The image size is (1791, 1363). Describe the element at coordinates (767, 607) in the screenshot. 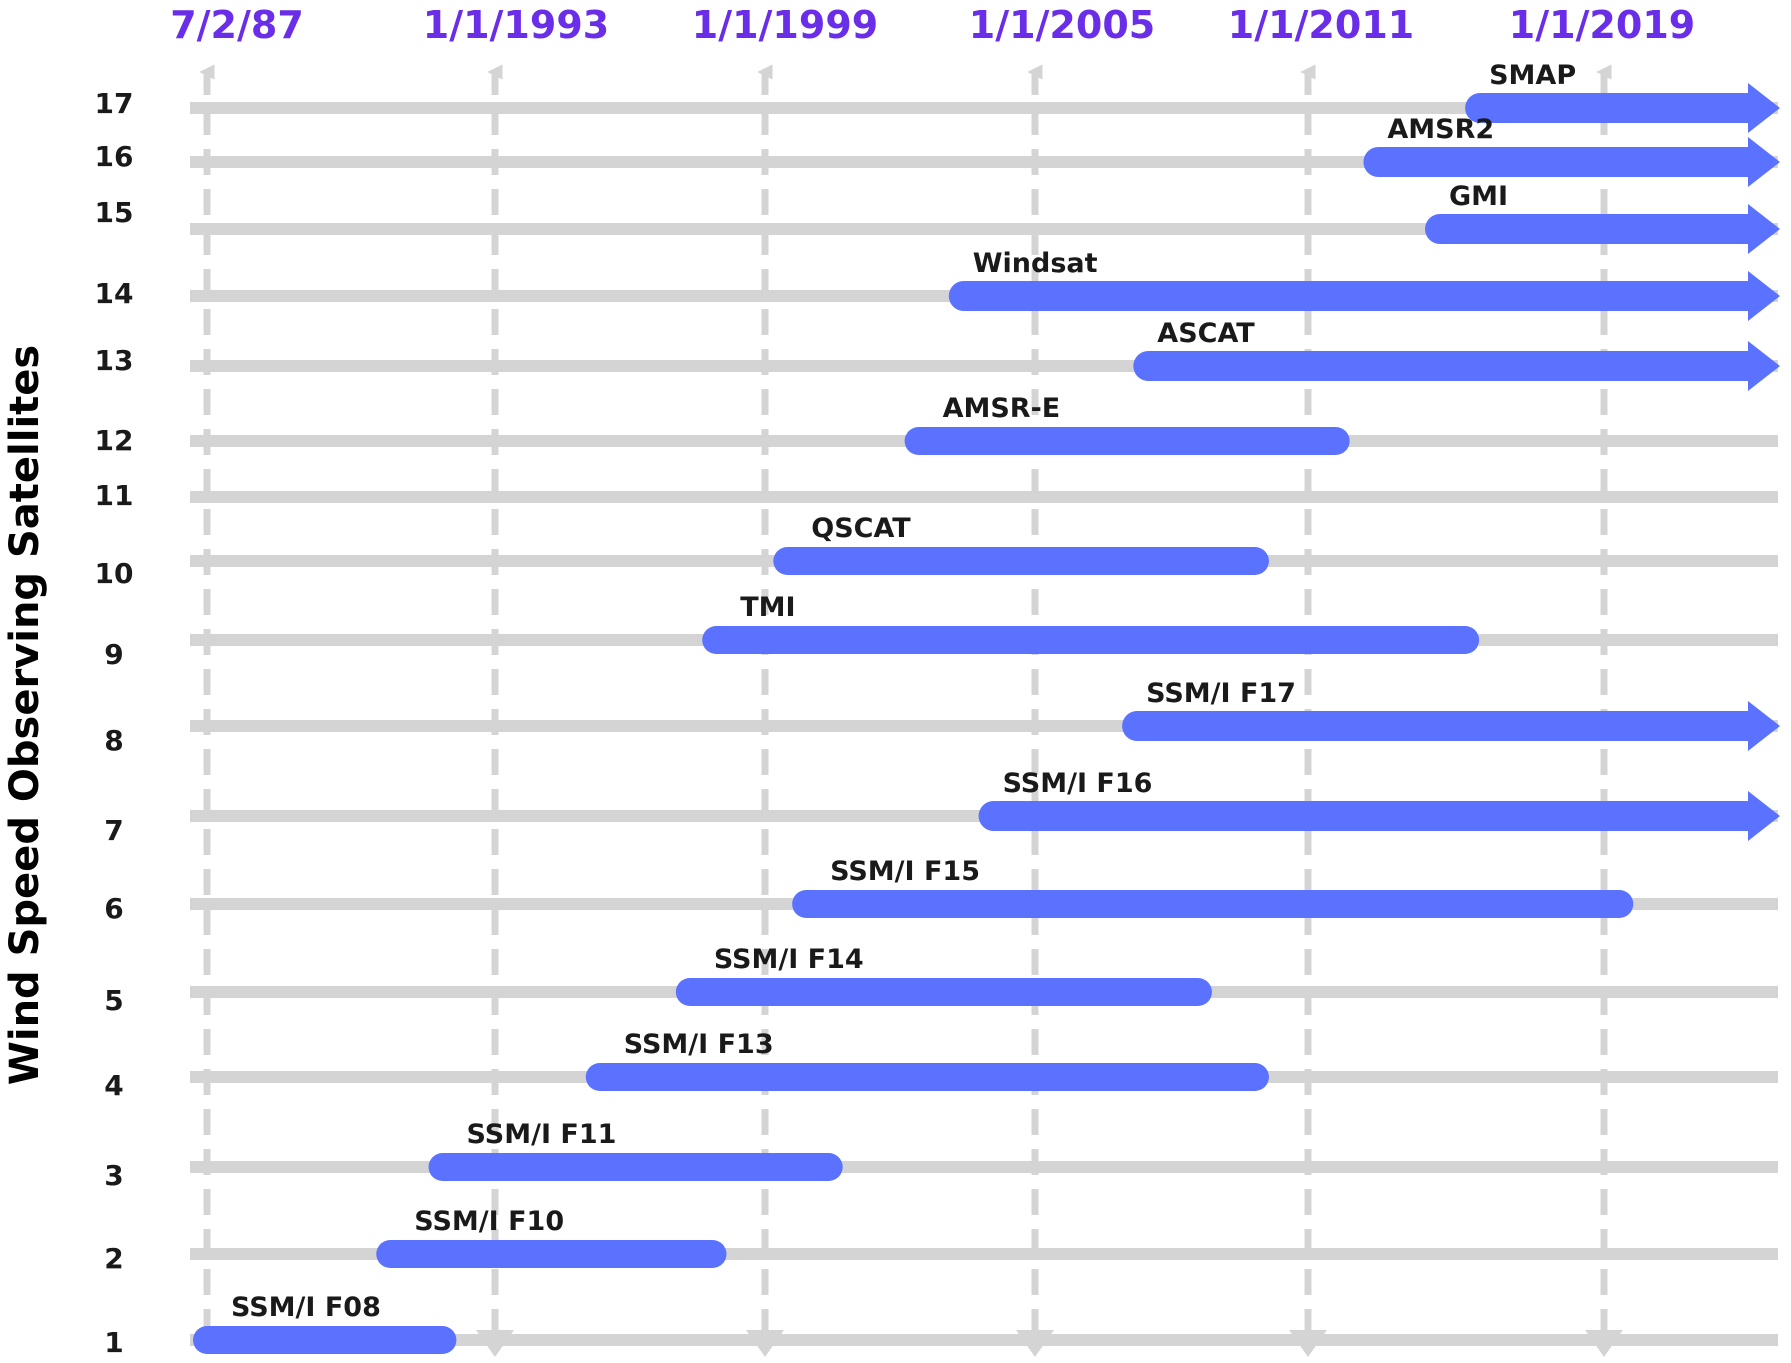

I see `satellite-name-label: TMI` at that location.